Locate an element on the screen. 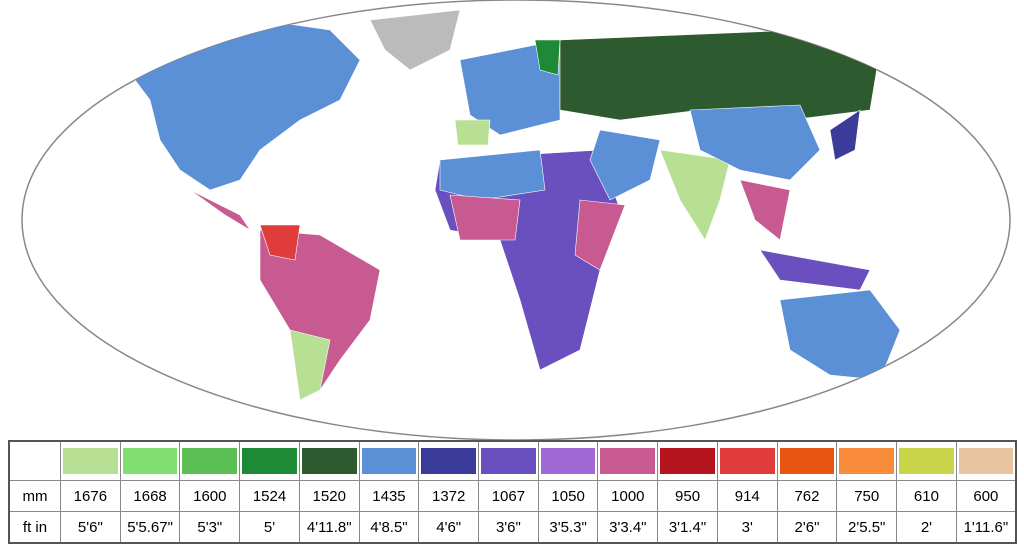  gauge-mm: 1067 is located at coordinates (508, 496).